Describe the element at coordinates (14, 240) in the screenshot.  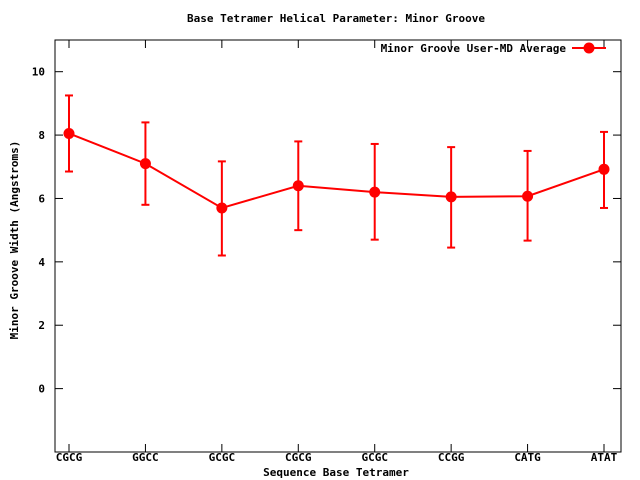
I see `y-axis-label: Minor Groove Width (Angstroms)` at that location.